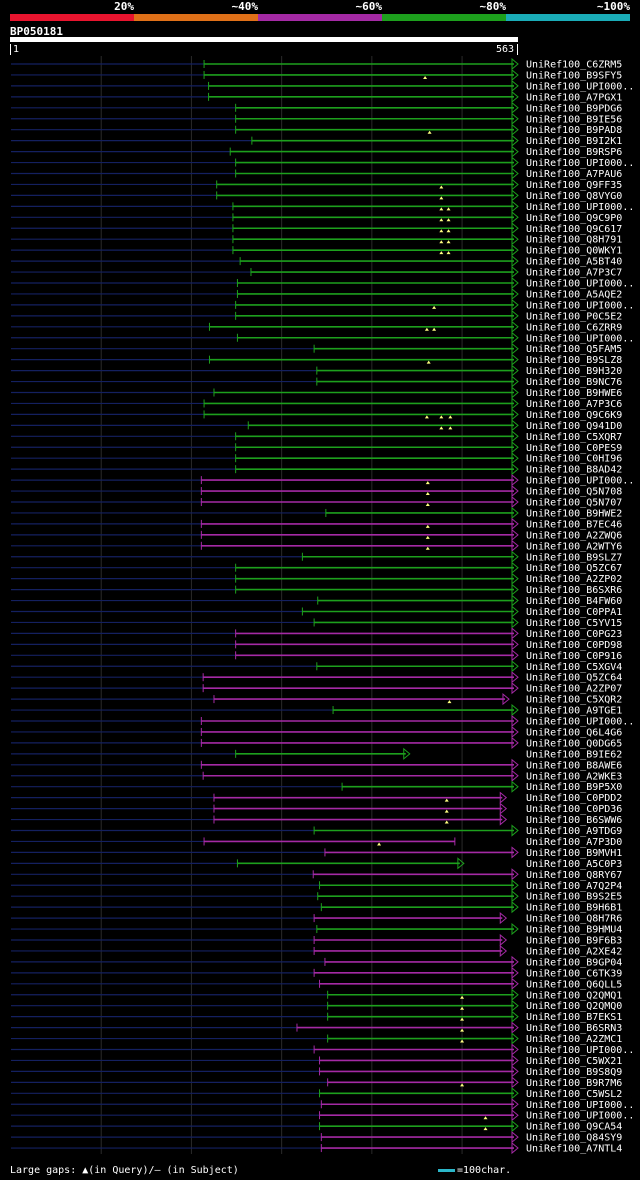  Describe the element at coordinates (574, 1149) in the screenshot. I see `hit-label: UniRef100_A7NTL4` at that location.